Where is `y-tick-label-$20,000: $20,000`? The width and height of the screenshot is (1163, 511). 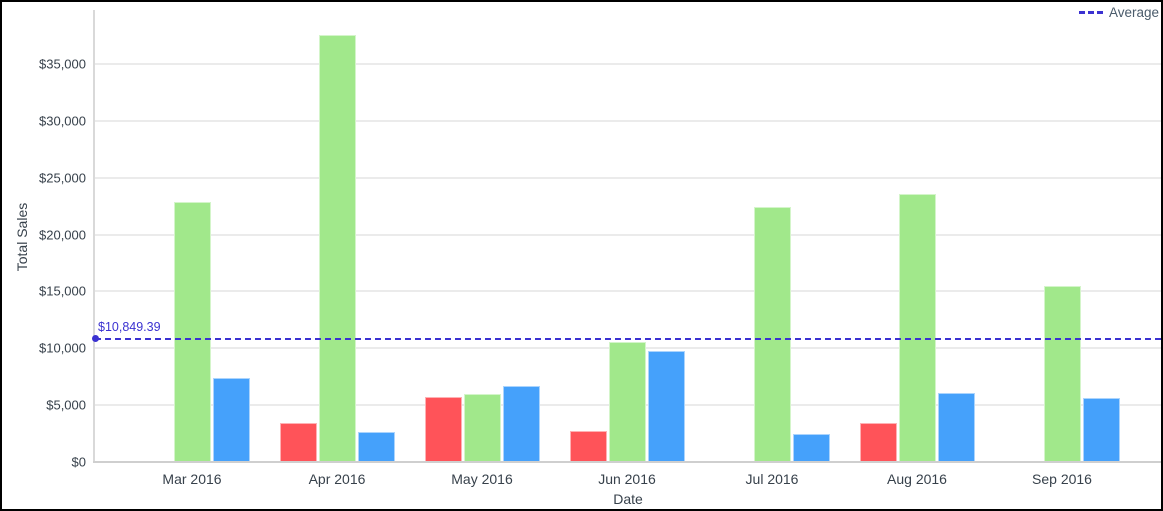
y-tick-label-$20,000: $20,000 is located at coordinates (62, 235).